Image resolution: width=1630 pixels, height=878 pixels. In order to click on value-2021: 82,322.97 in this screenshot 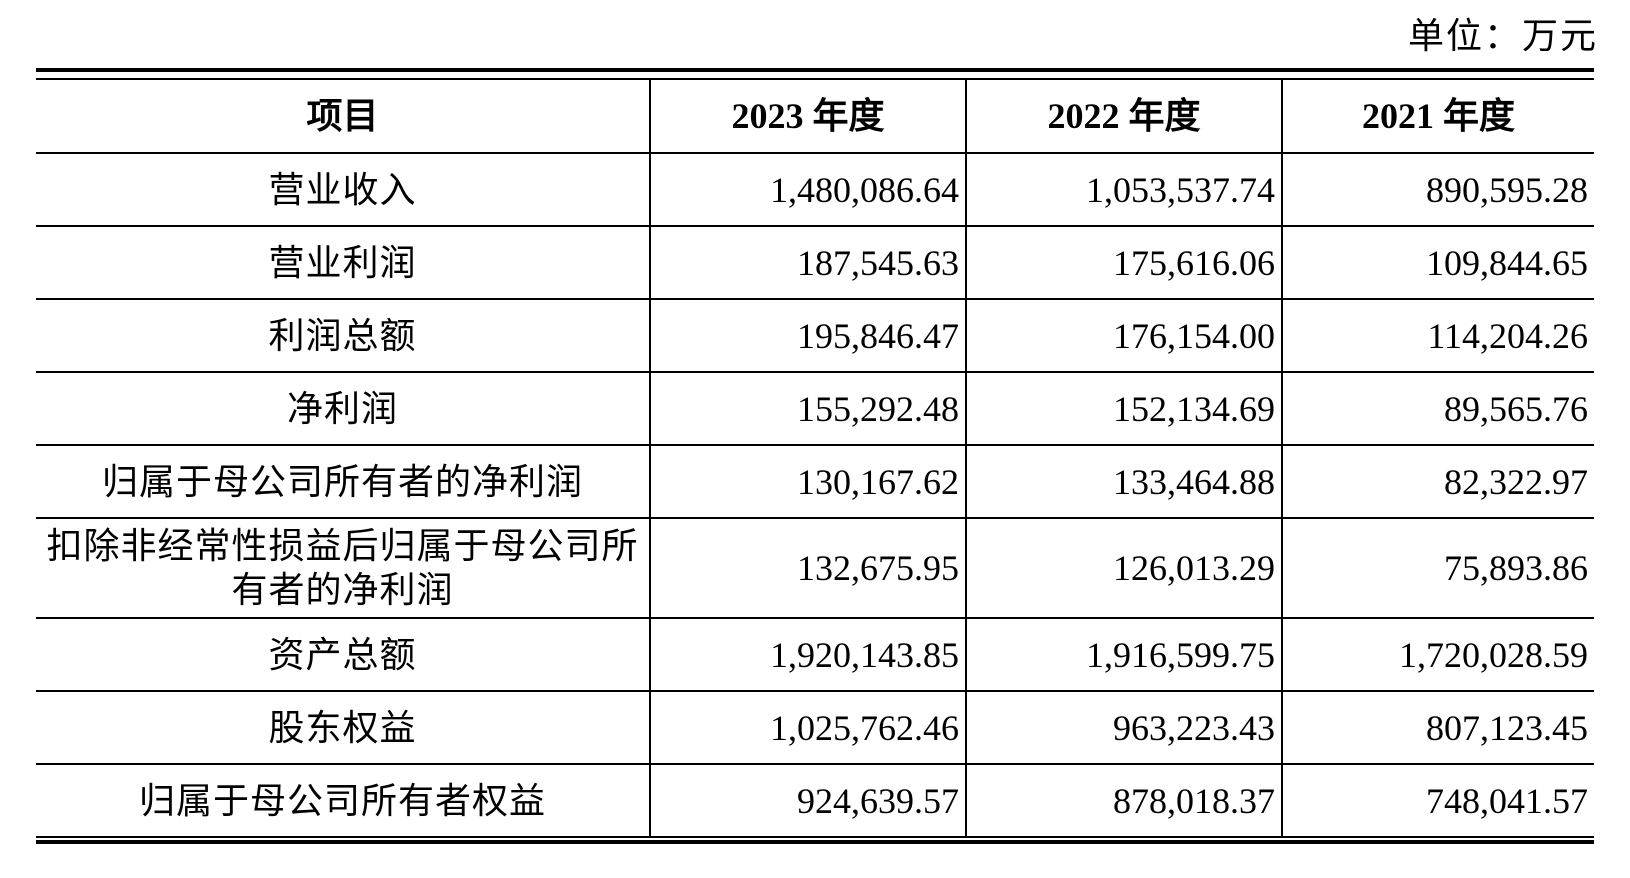, I will do `click(1437, 482)`.